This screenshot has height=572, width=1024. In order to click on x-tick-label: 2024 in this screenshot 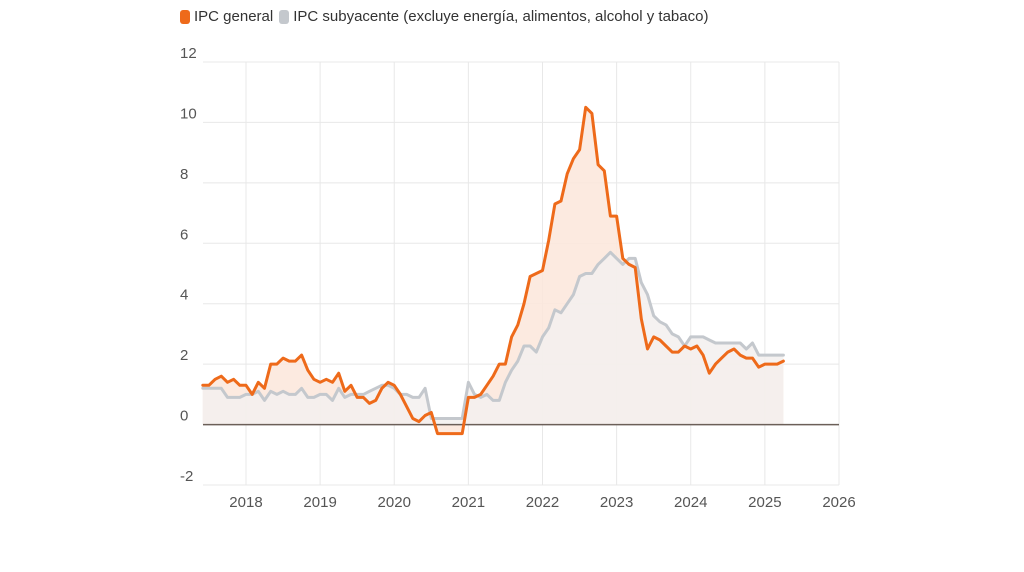, I will do `click(690, 502)`.